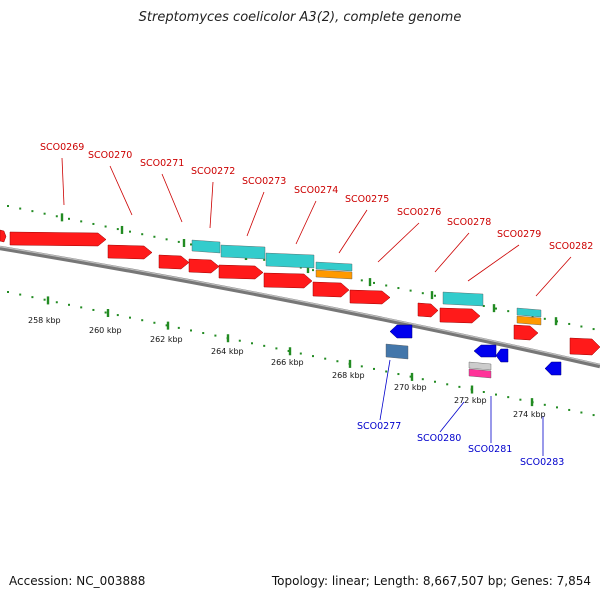 The width and height of the screenshot is (600, 600). What do you see at coordinates (529, 414) in the screenshot?
I see `scale-label: 274 kbp` at bounding box center [529, 414].